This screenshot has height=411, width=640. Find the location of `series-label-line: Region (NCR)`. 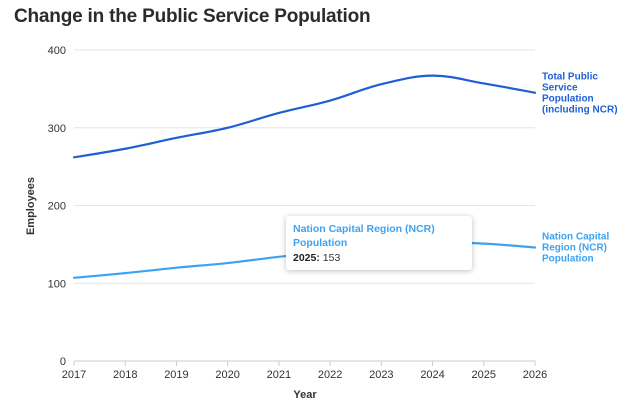

series-label-line: Region (NCR) is located at coordinates (574, 247).